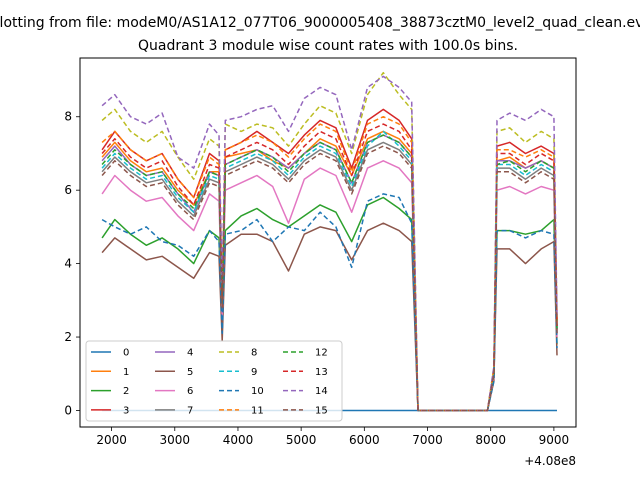 The height and width of the screenshot is (480, 640). I want to click on legend-label-1: 1, so click(126, 372).